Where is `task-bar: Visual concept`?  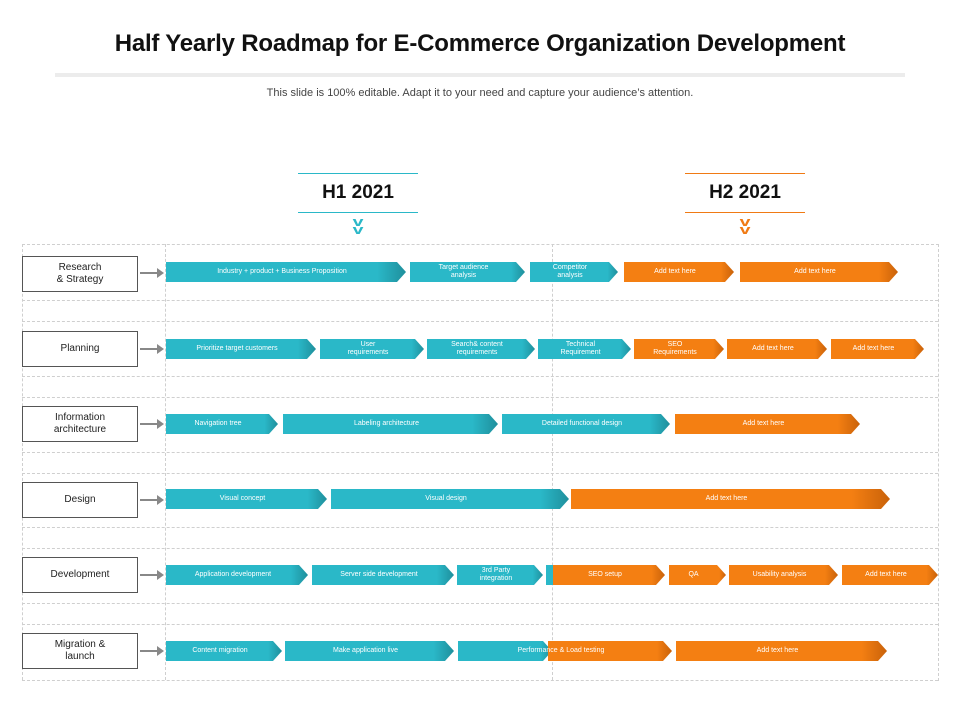 task-bar: Visual concept is located at coordinates (246, 499).